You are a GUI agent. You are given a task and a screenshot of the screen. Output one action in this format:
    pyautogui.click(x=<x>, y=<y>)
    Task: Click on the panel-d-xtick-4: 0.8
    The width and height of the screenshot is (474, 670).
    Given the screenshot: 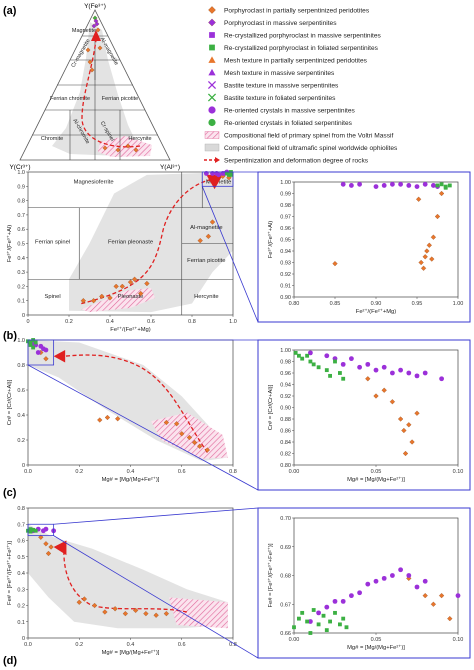 What is the action you would take?
    pyautogui.click(x=233, y=645)
    